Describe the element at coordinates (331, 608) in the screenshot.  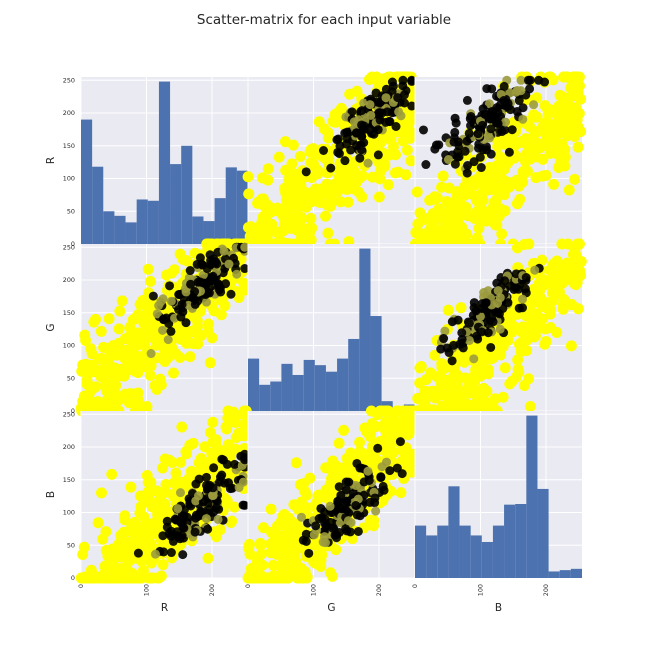
I see `x-axis-label: G` at that location.